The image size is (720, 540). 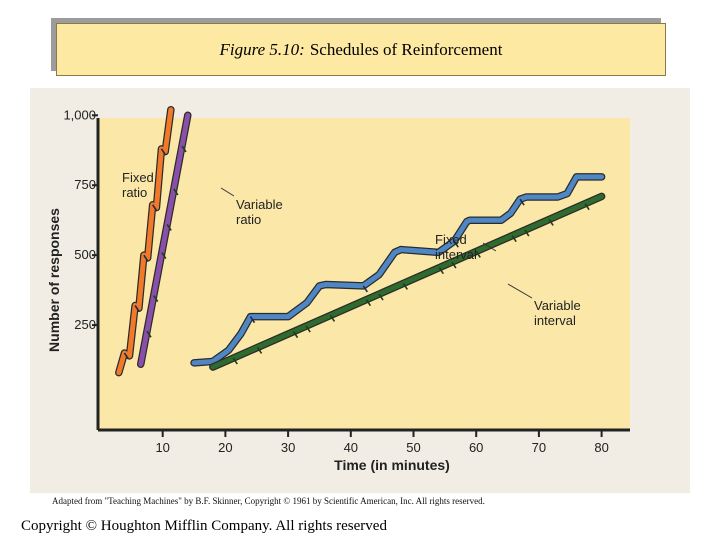 I want to click on x-tick-label: 60, so click(x=476, y=447).